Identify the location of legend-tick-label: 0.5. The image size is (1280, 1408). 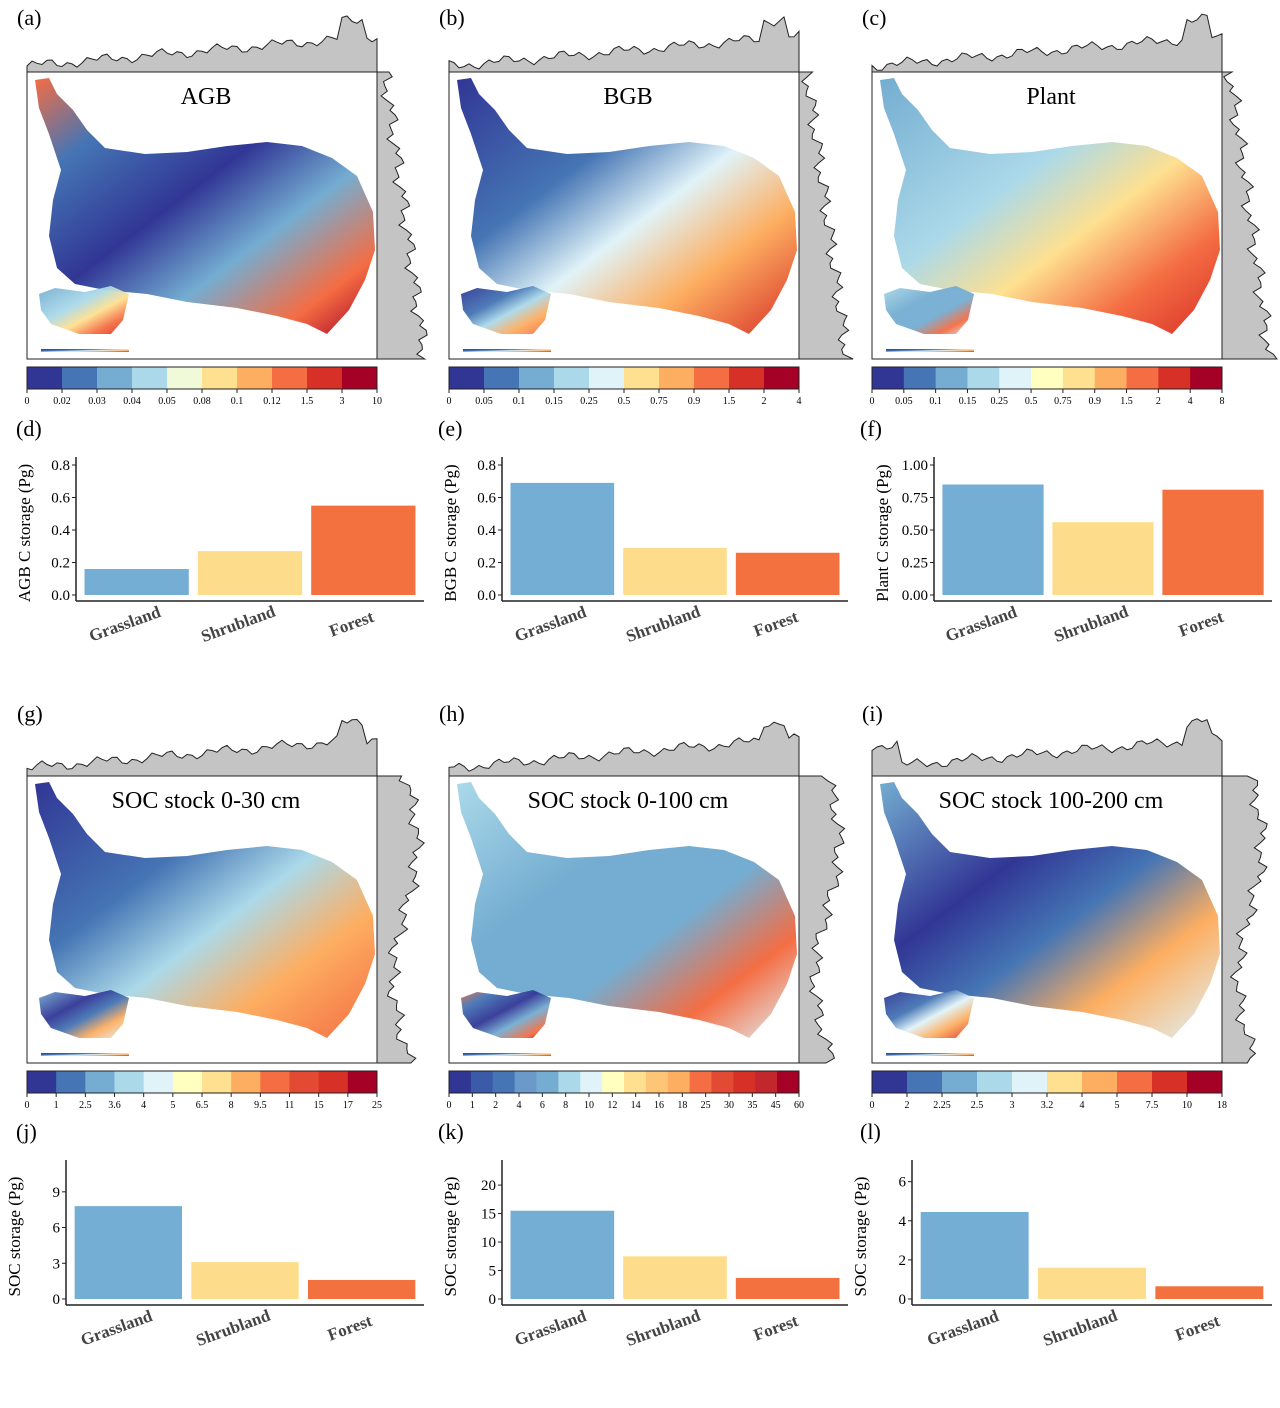
(624, 401).